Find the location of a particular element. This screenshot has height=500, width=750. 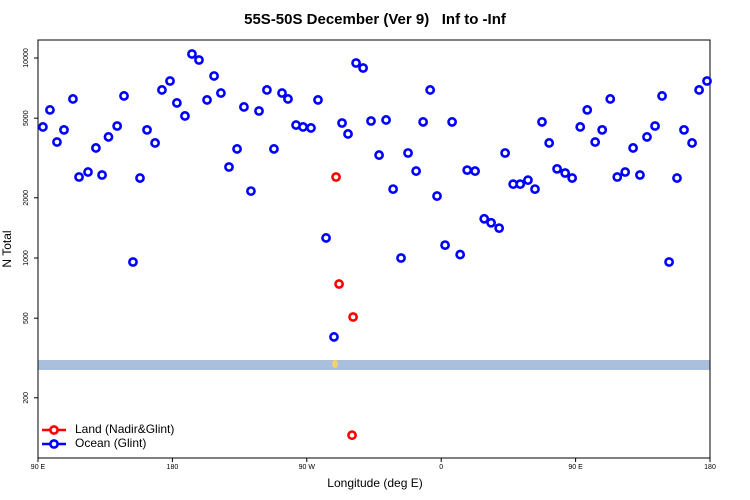

y-tick-label: 5000 is located at coordinates (26, 118).